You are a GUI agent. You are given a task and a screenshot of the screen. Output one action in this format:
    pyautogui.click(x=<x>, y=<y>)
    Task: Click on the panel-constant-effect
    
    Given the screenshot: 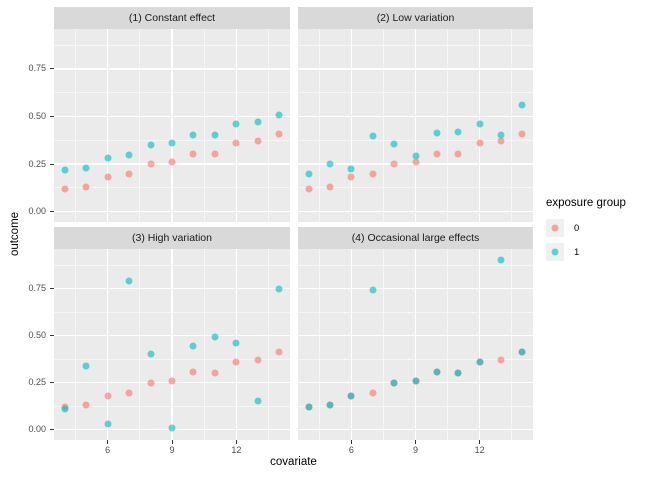 What is the action you would take?
    pyautogui.click(x=172, y=125)
    